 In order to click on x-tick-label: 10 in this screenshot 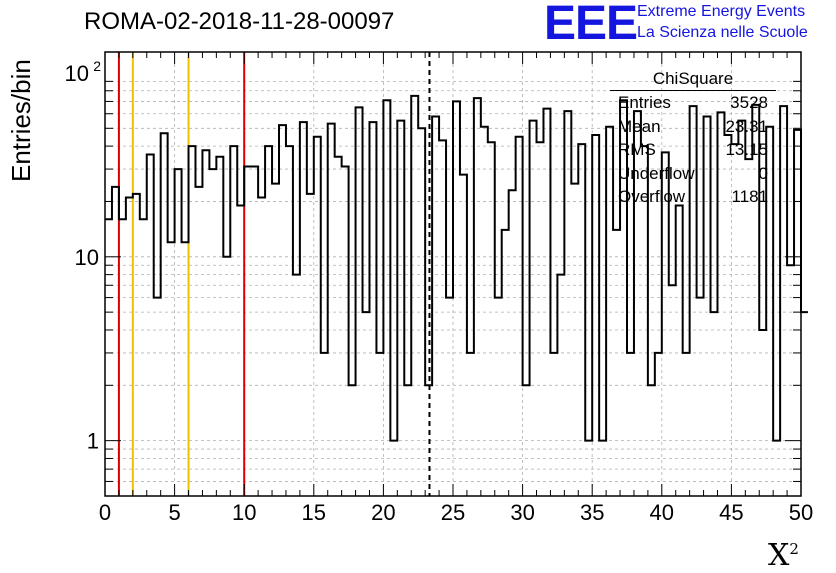, I will do `click(244, 512)`.